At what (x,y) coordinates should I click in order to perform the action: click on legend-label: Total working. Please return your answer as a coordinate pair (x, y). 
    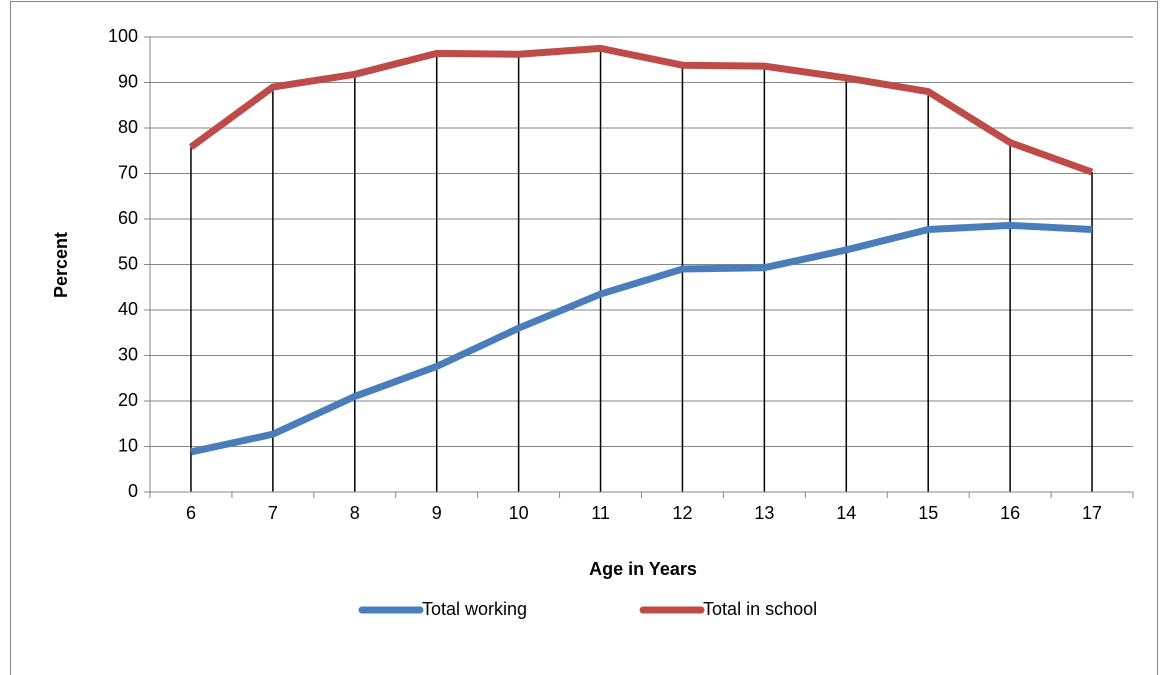
    Looking at the image, I should click on (474, 609).